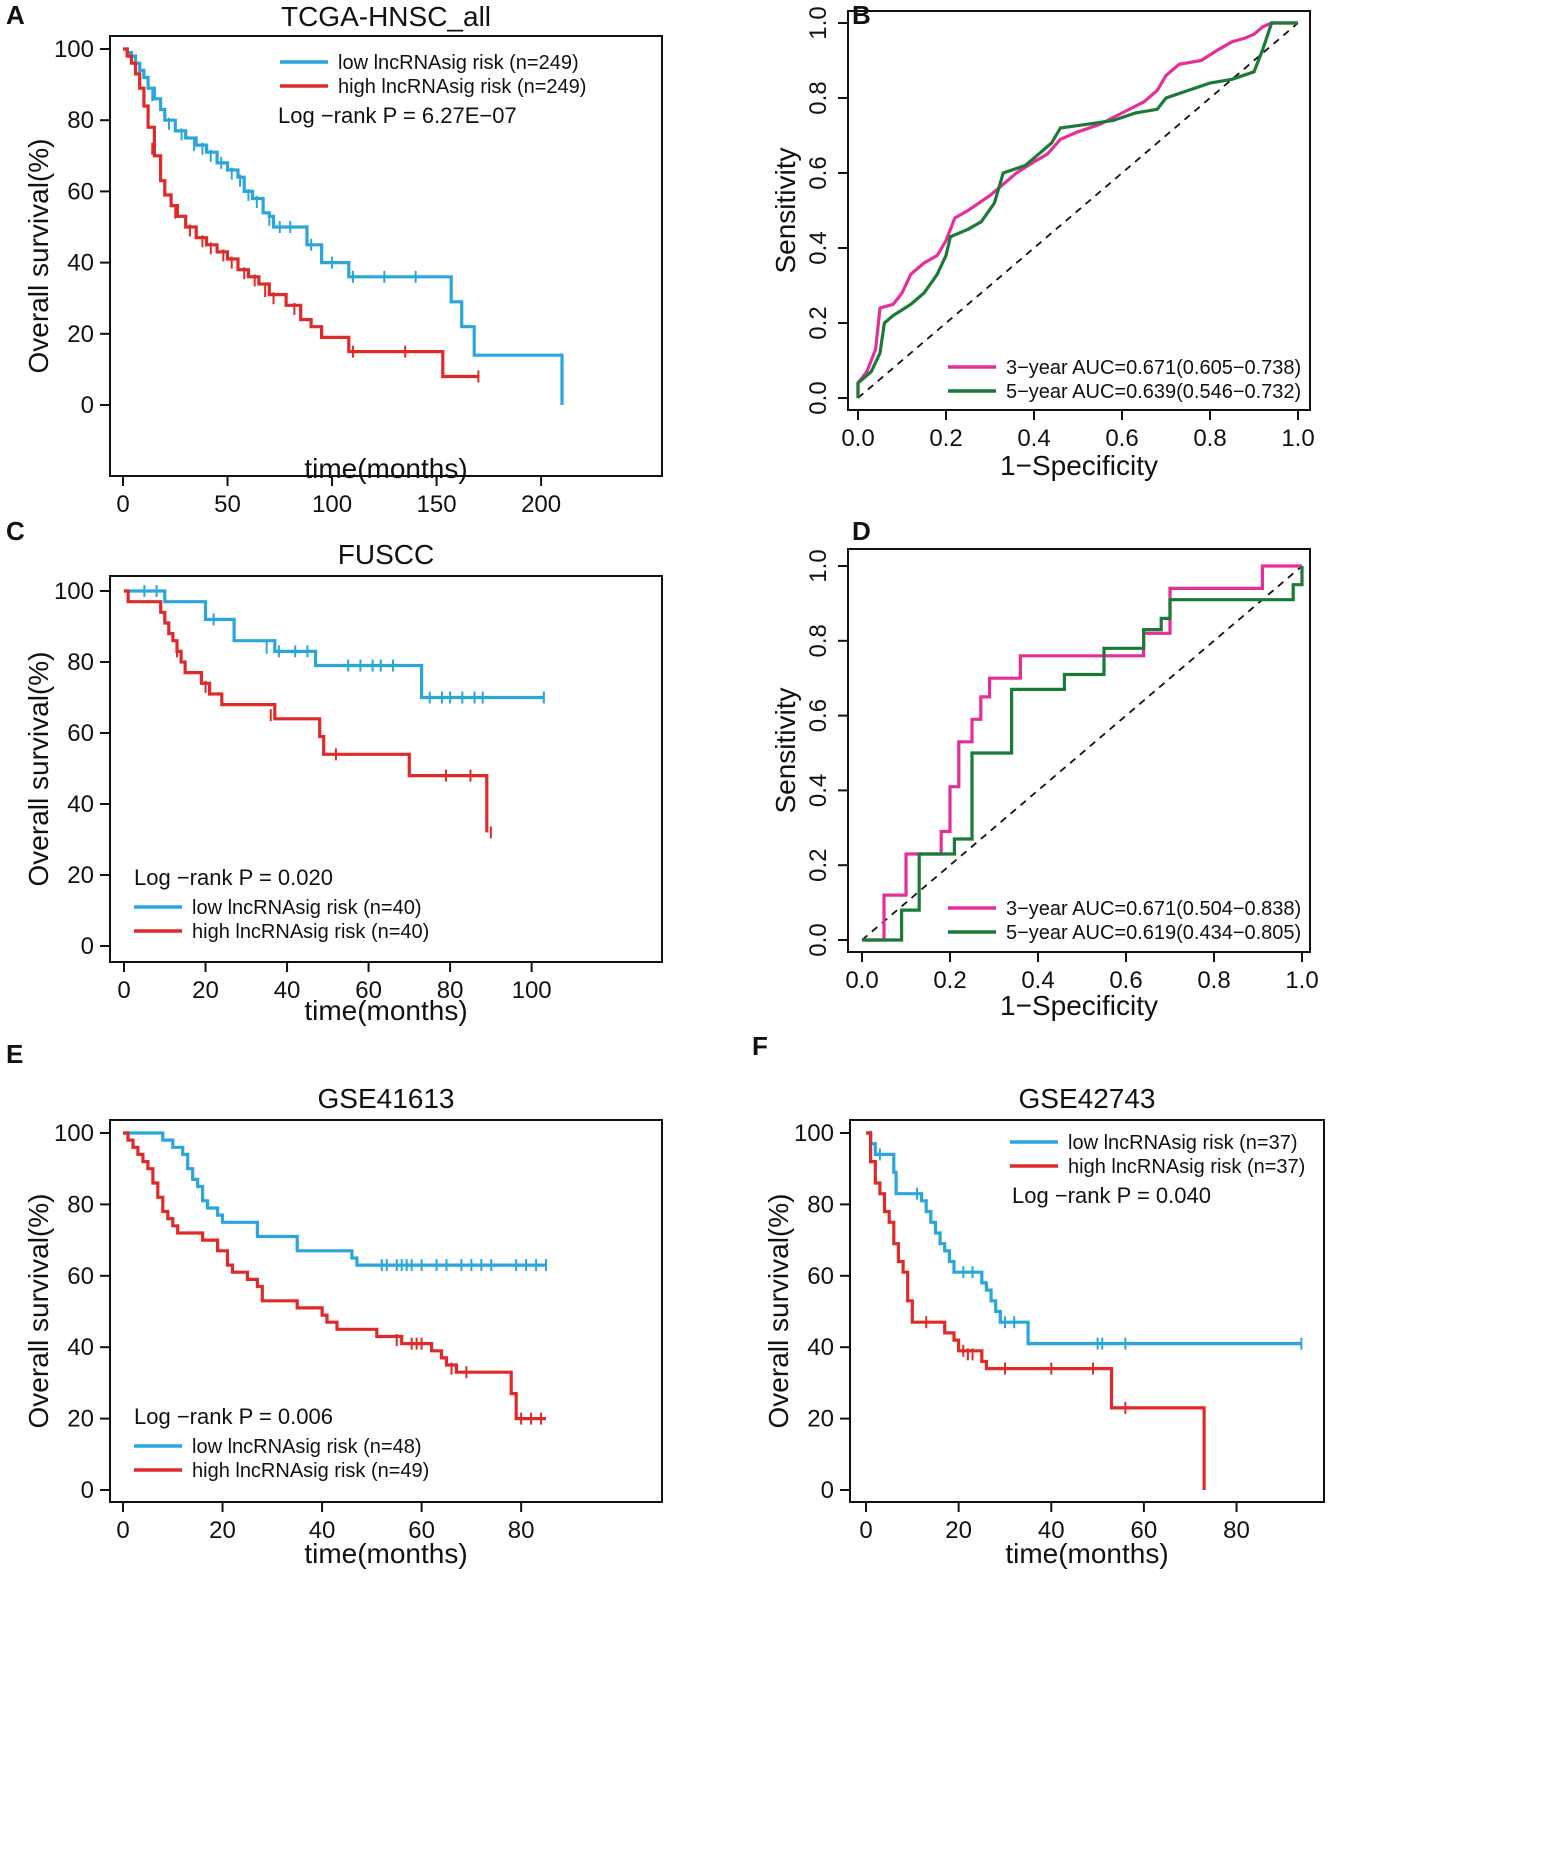 The image size is (1560, 1851). I want to click on chart-title: TCGA-HNSC_all, so click(386, 16).